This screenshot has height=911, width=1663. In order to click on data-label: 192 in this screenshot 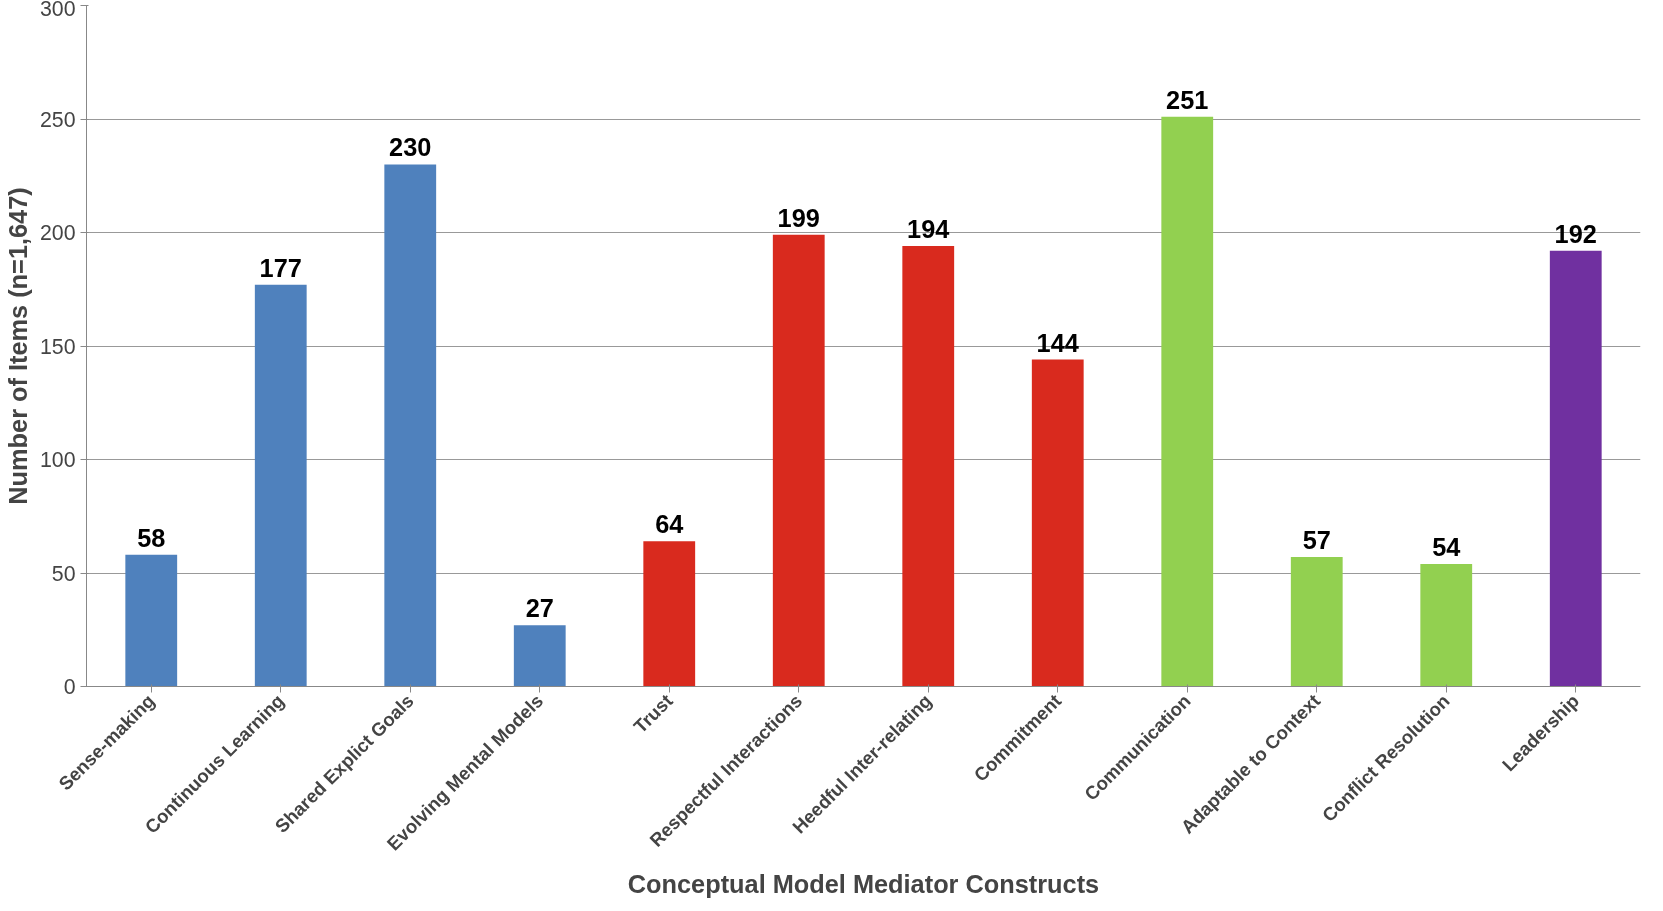, I will do `click(1575, 233)`.